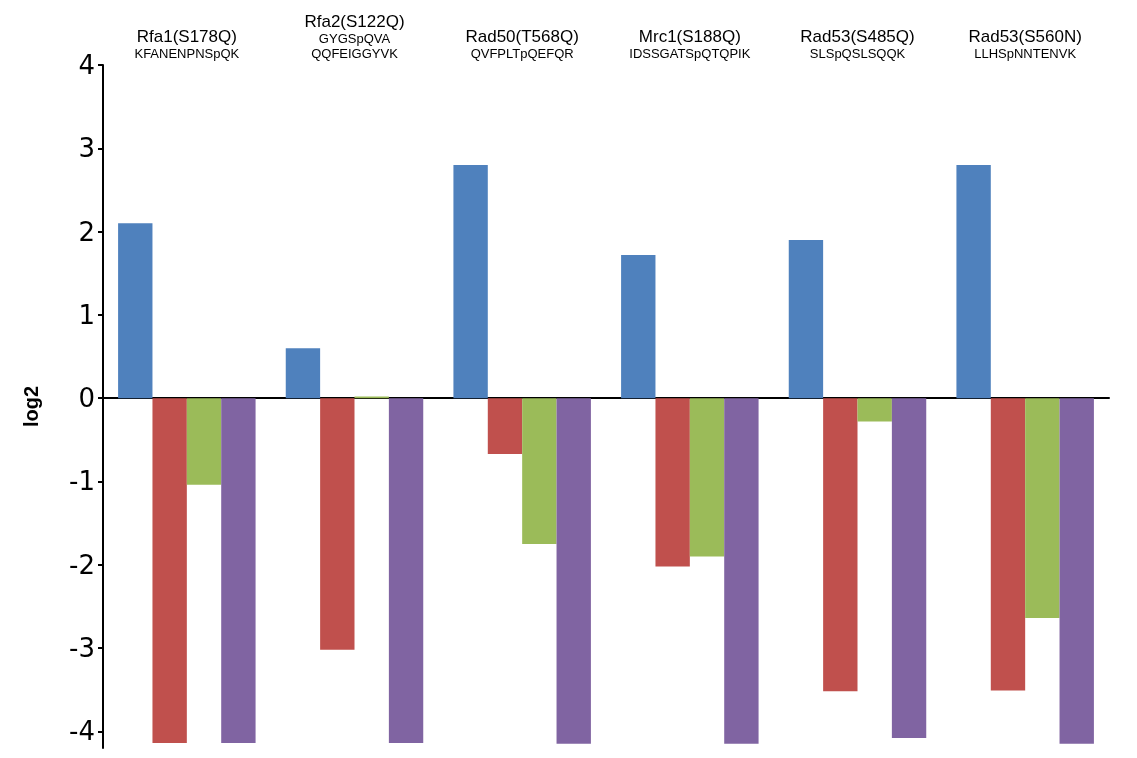 The width and height of the screenshot is (1137, 758). What do you see at coordinates (354, 36) in the screenshot?
I see `x-tick-label: Rfa2(S122Q) GYGSpQVA QQFEIGGYVK` at bounding box center [354, 36].